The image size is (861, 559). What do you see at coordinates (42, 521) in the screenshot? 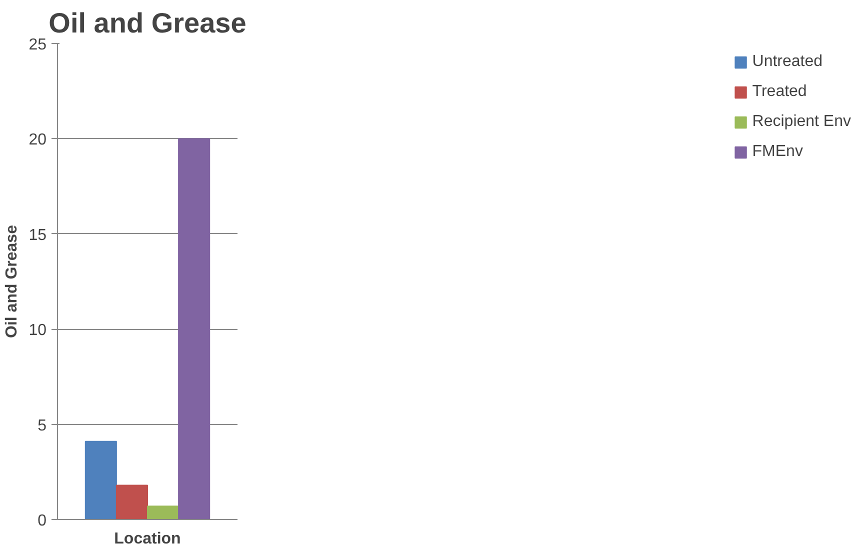
I see `y-tick-label: 0` at bounding box center [42, 521].